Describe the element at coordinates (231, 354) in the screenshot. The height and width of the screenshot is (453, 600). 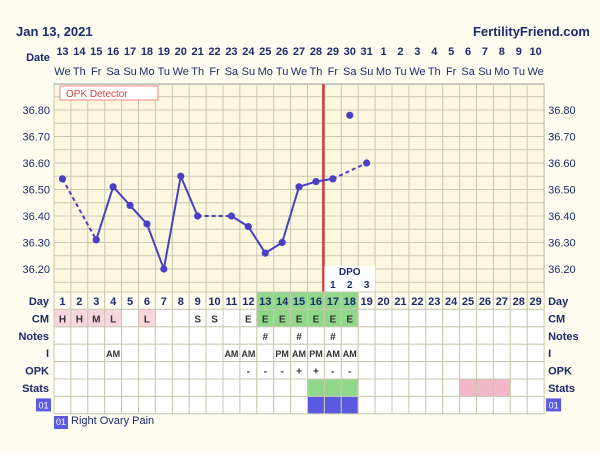
I see `intercourse-value: AM` at that location.